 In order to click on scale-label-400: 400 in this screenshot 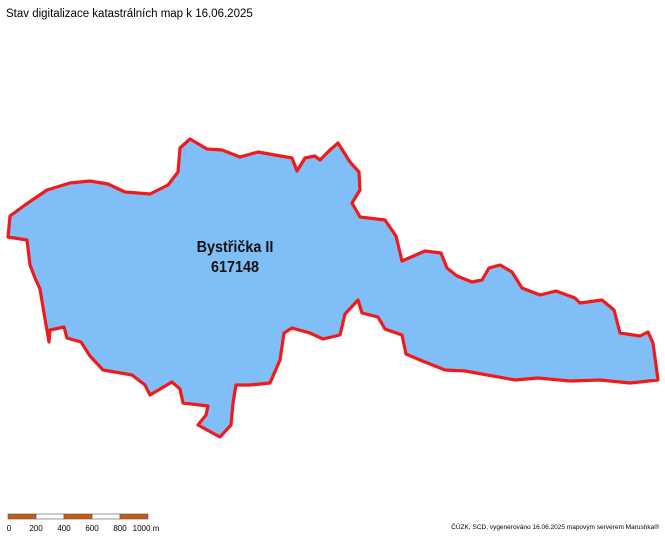, I will do `click(64, 528)`.